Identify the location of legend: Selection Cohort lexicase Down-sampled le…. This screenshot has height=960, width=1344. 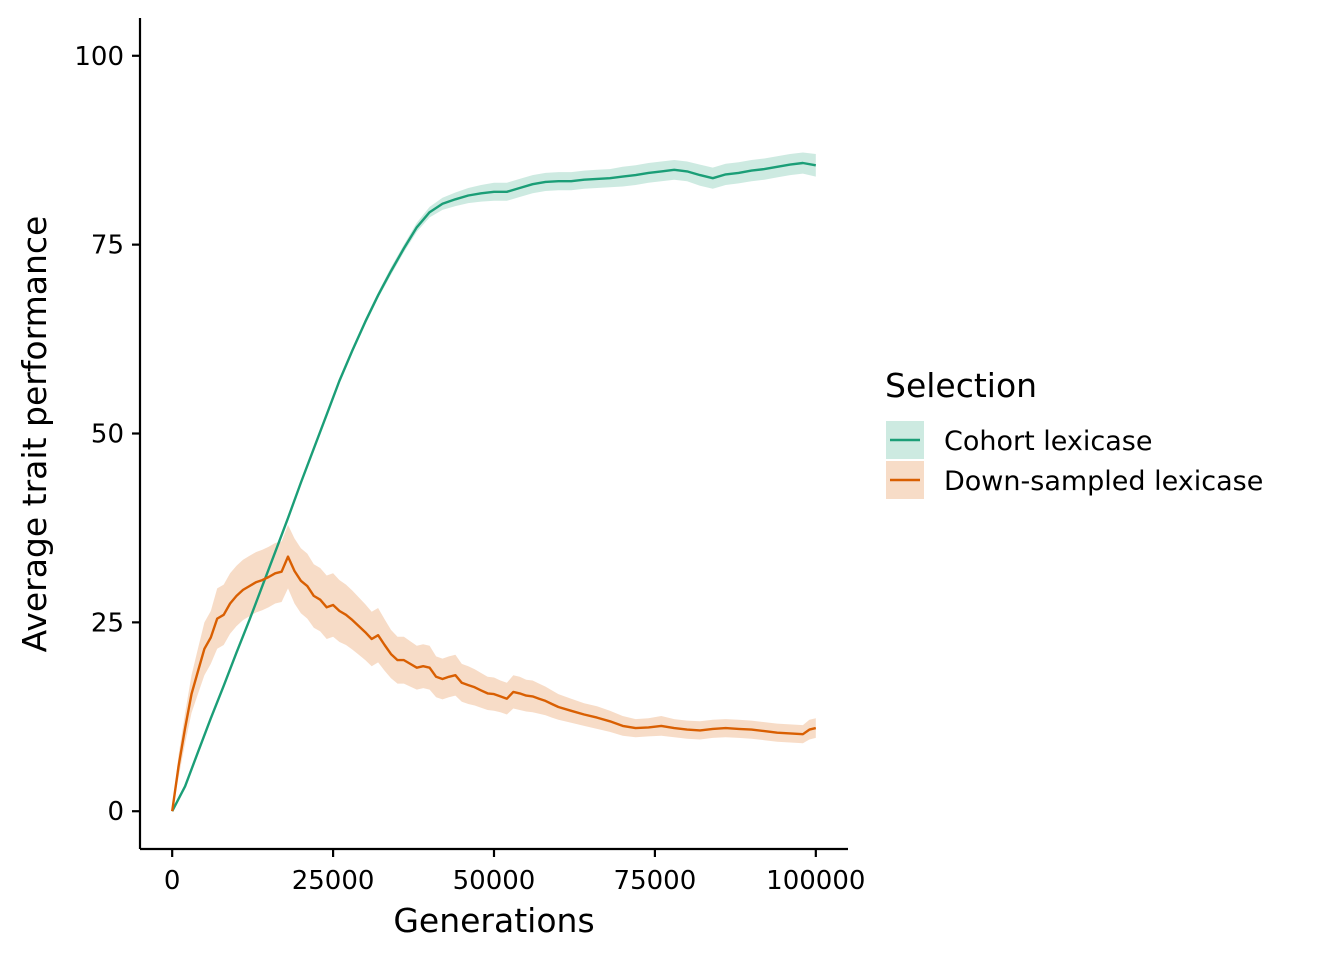
(1074, 432).